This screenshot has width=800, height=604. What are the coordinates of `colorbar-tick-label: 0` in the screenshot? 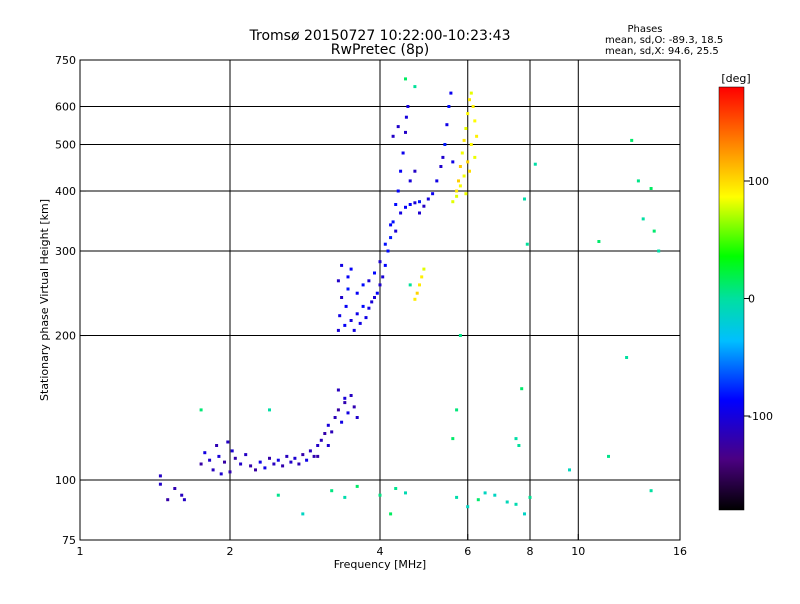 It's located at (751, 299).